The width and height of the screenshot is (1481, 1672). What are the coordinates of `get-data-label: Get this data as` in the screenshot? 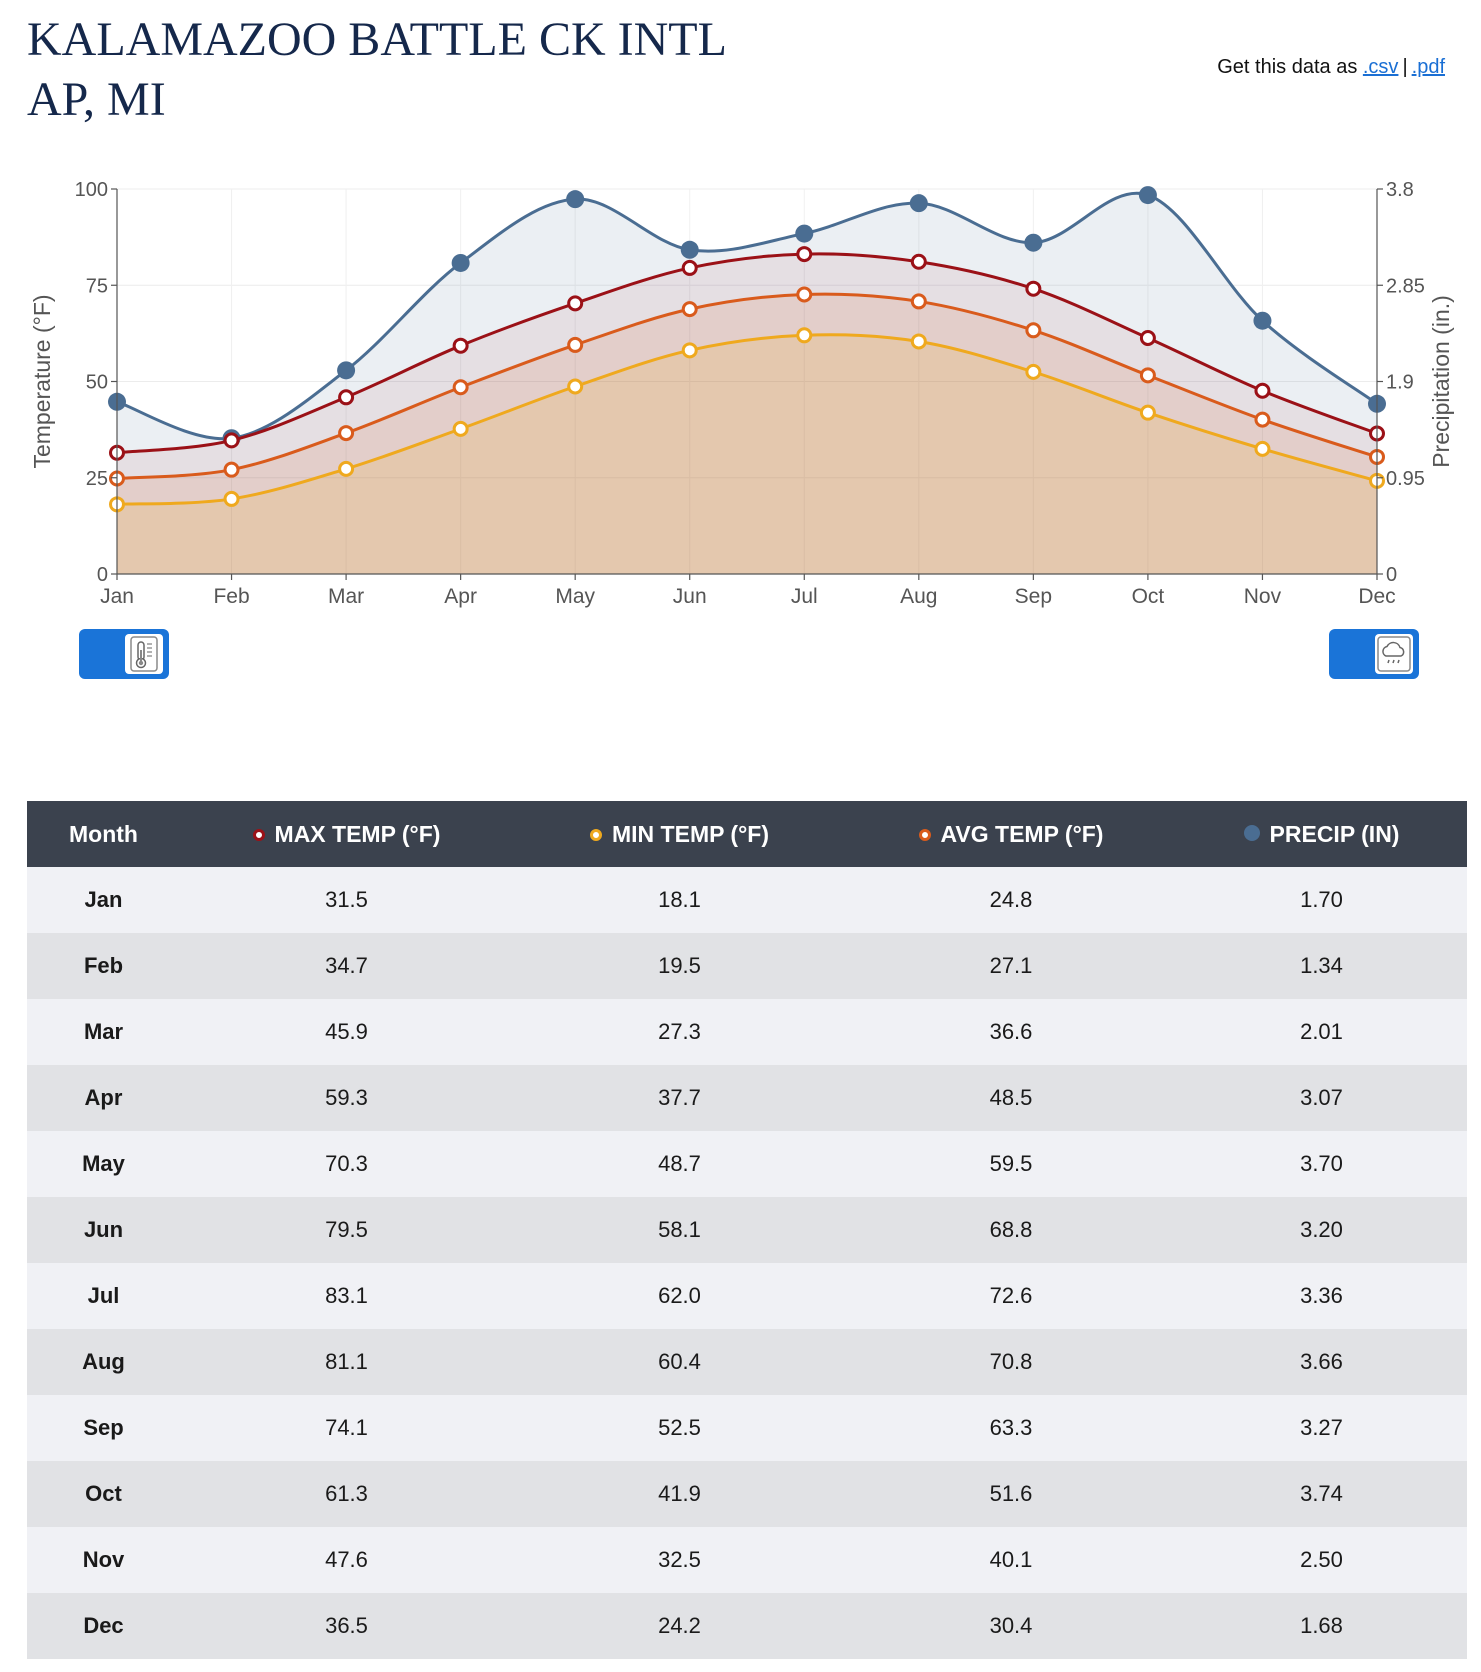 It's located at (1287, 67).